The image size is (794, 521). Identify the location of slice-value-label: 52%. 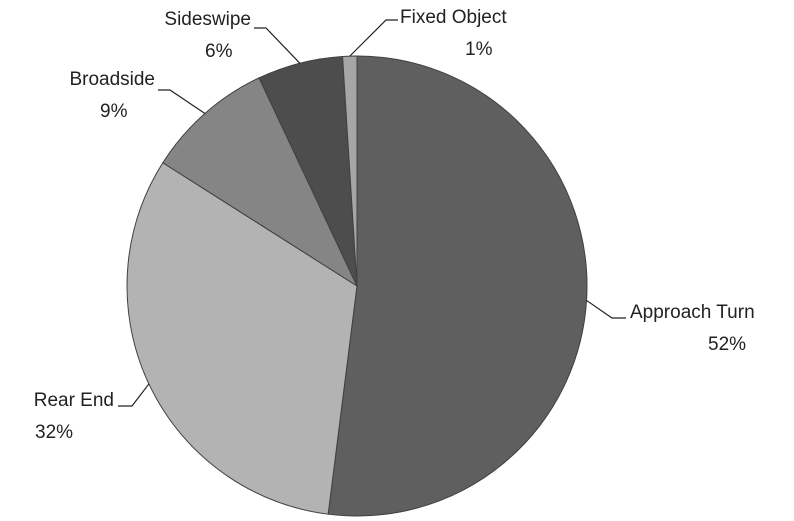
(727, 344).